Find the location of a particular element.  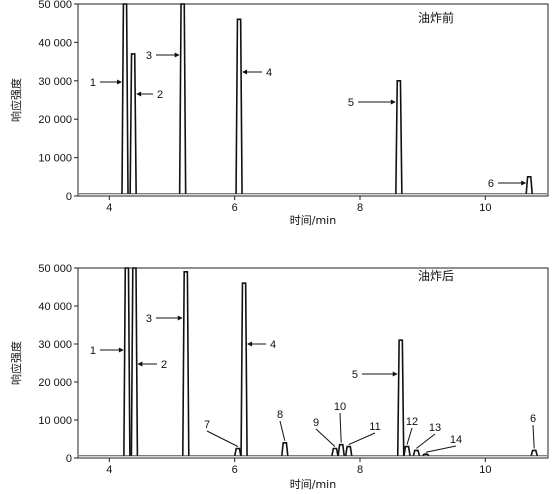

peak-label-11: 11 is located at coordinates (374, 427).